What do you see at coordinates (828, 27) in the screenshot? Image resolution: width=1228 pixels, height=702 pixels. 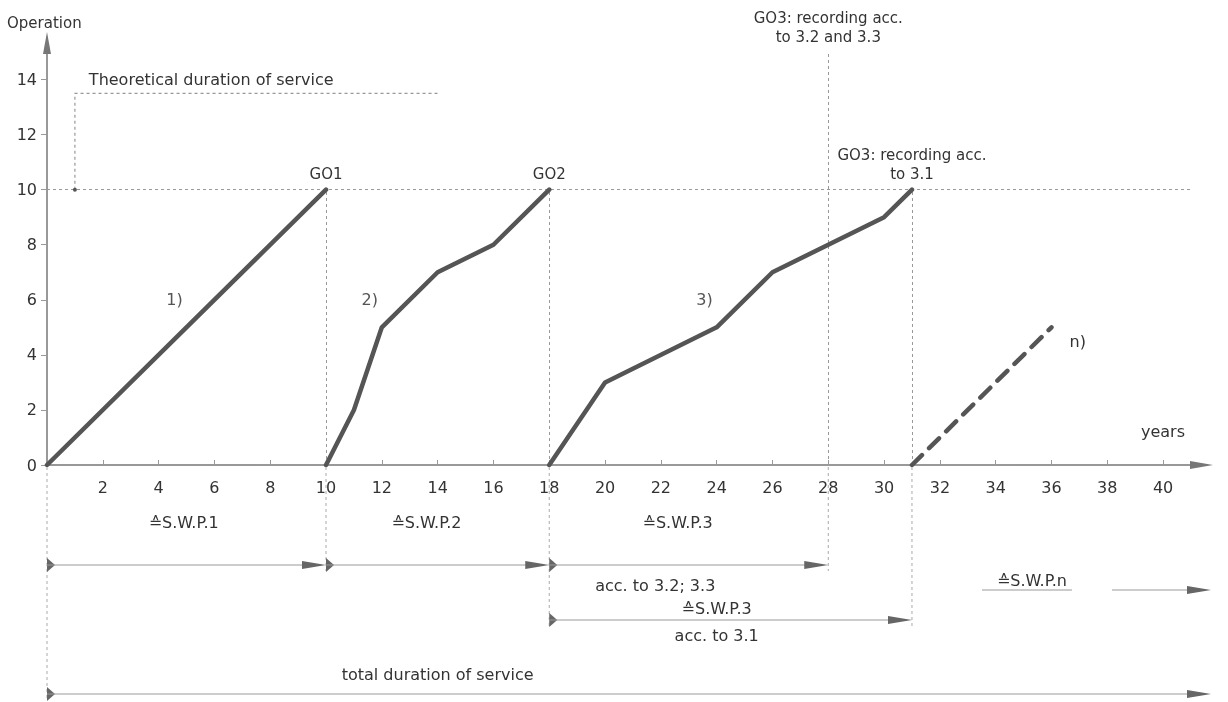 I see `ref-line-label: GO3: recording acc. to 3.2 and 3.3` at bounding box center [828, 27].